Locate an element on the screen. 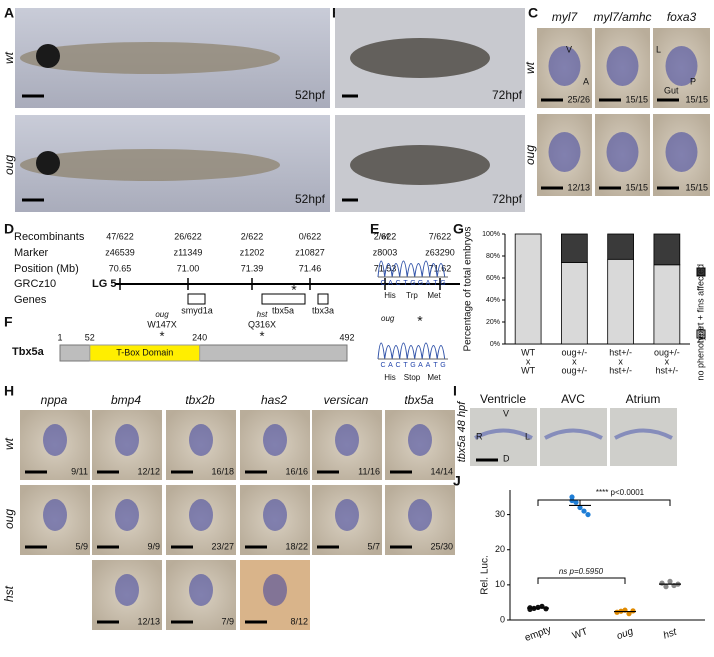 The height and width of the screenshot is (657, 714). count-label: 25/26 is located at coordinates (578, 99).